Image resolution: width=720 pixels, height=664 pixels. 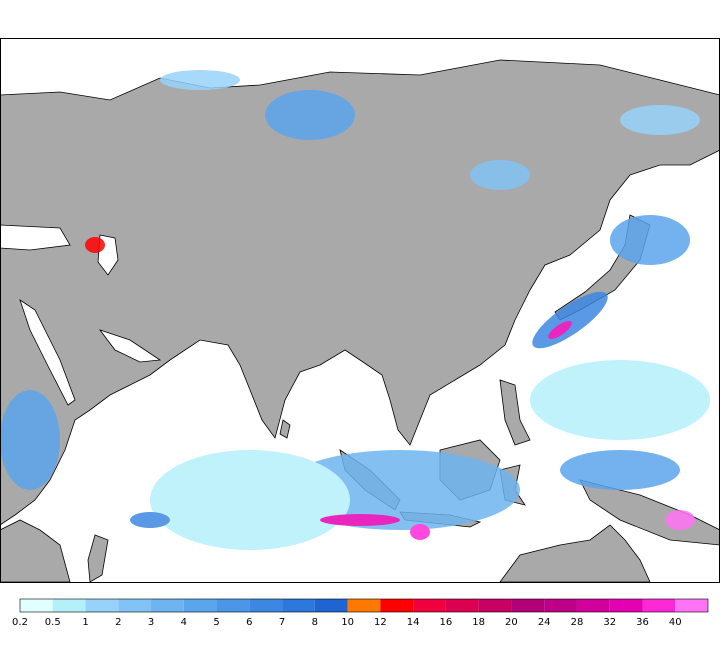 What do you see at coordinates (380, 622) in the screenshot?
I see `colorbar-label: 12` at bounding box center [380, 622].